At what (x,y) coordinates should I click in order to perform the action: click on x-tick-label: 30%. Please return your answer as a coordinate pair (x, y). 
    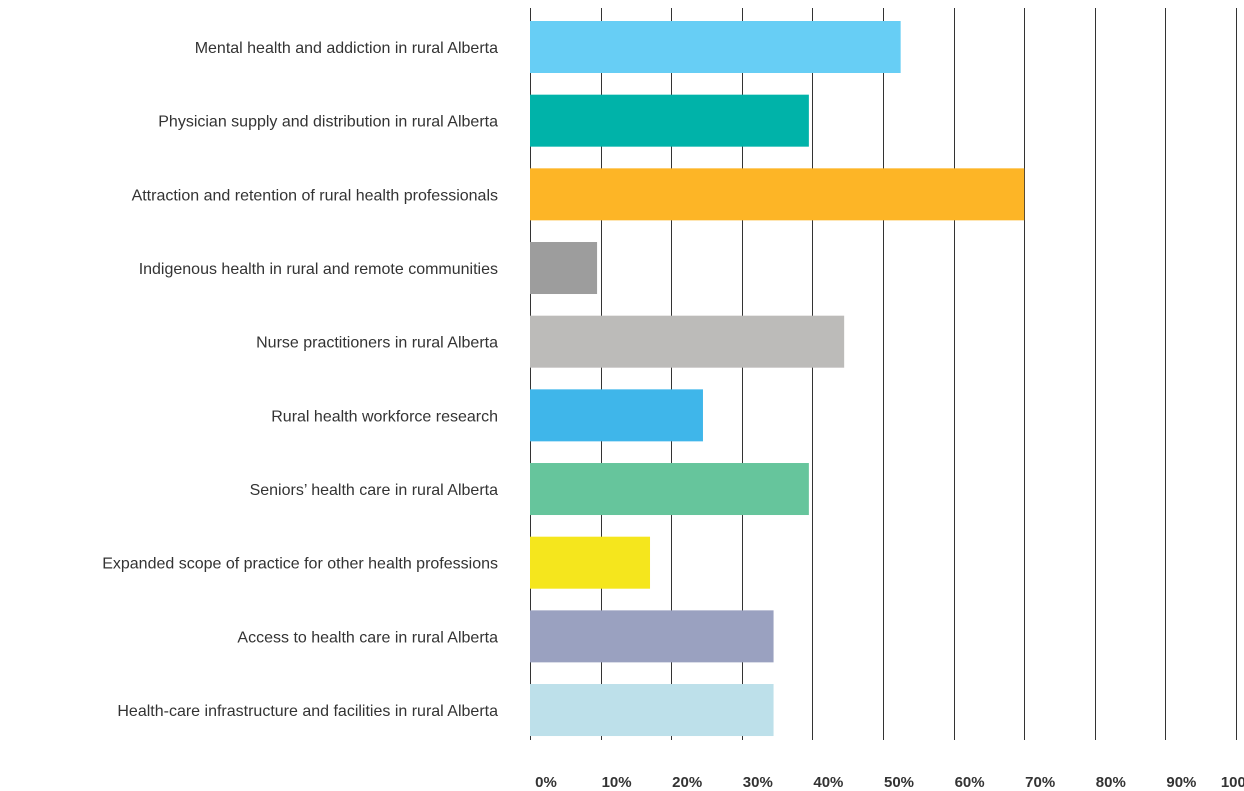
    Looking at the image, I should click on (758, 782).